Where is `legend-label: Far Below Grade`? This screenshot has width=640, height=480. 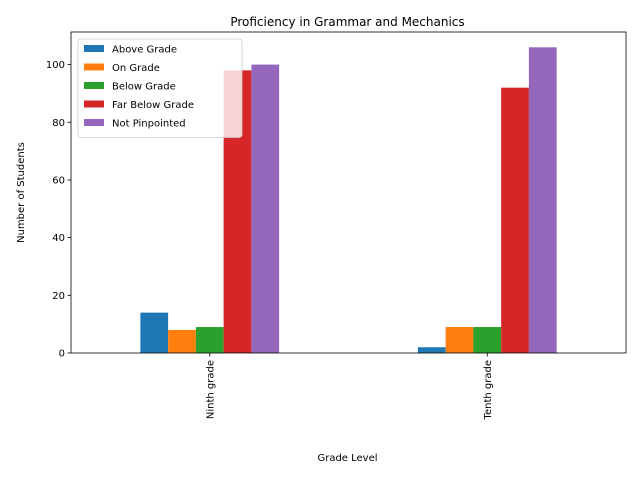 legend-label: Far Below Grade is located at coordinates (153, 105).